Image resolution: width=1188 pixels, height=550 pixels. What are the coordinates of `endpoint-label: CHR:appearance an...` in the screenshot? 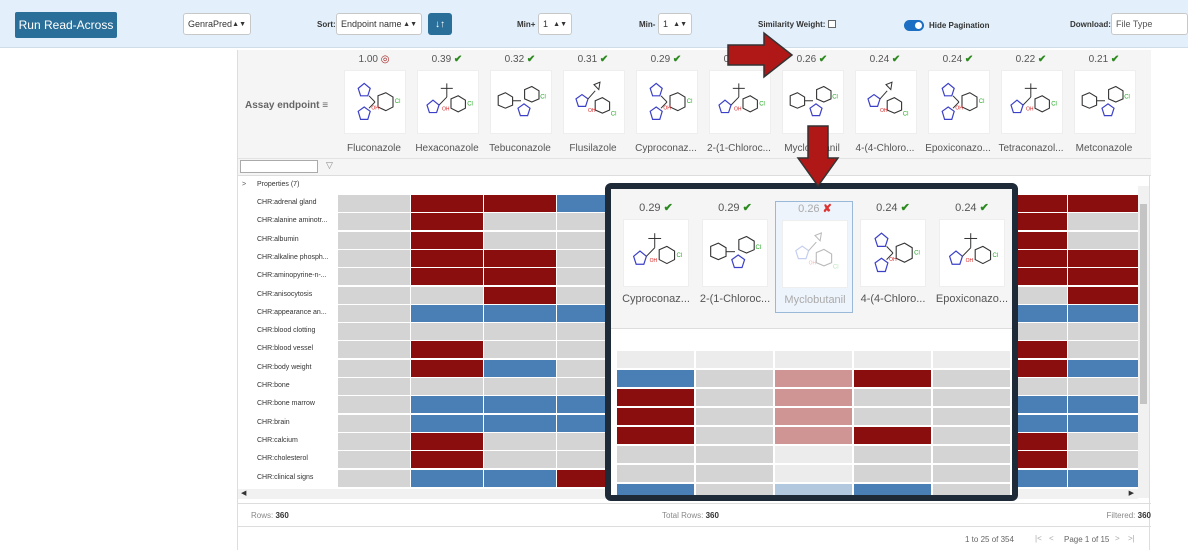 It's located at (292, 312).